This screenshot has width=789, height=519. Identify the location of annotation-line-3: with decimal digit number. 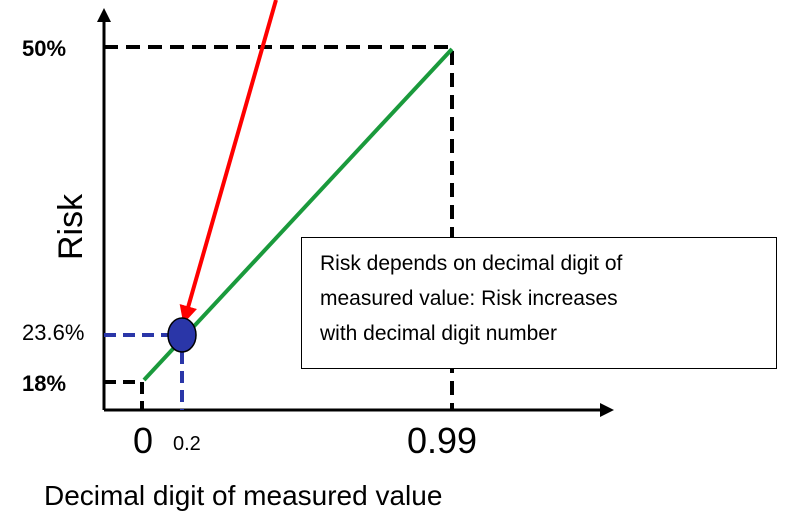
(539, 333).